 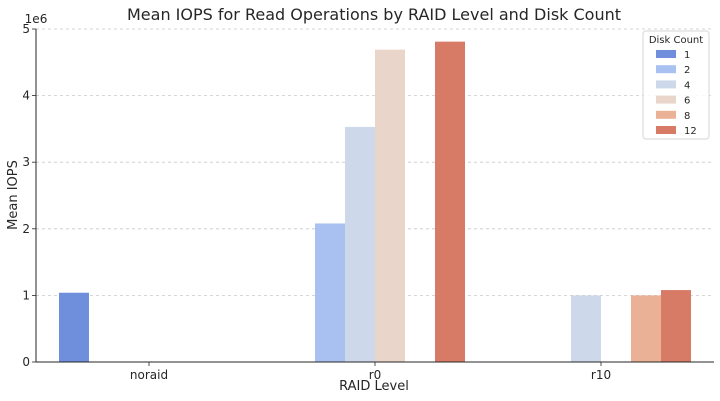 What do you see at coordinates (374, 386) in the screenshot?
I see `x-axis-label: RAID Level` at bounding box center [374, 386].